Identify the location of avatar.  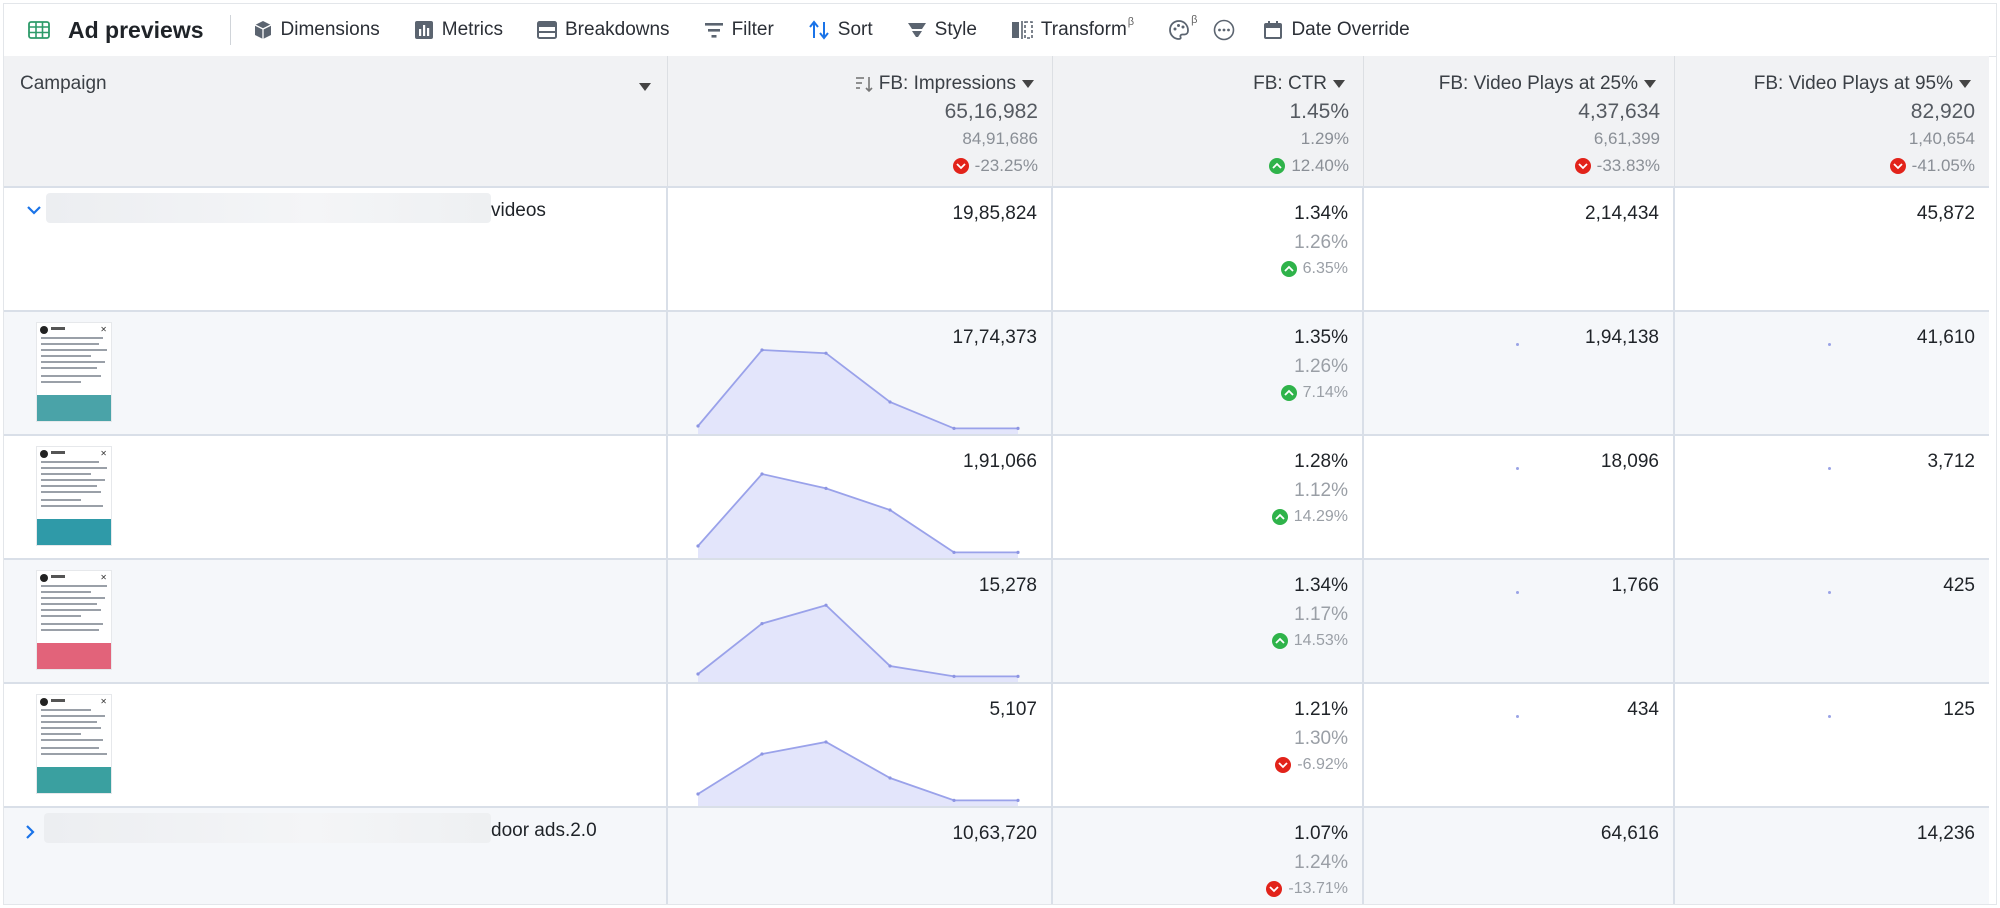
(44, 578).